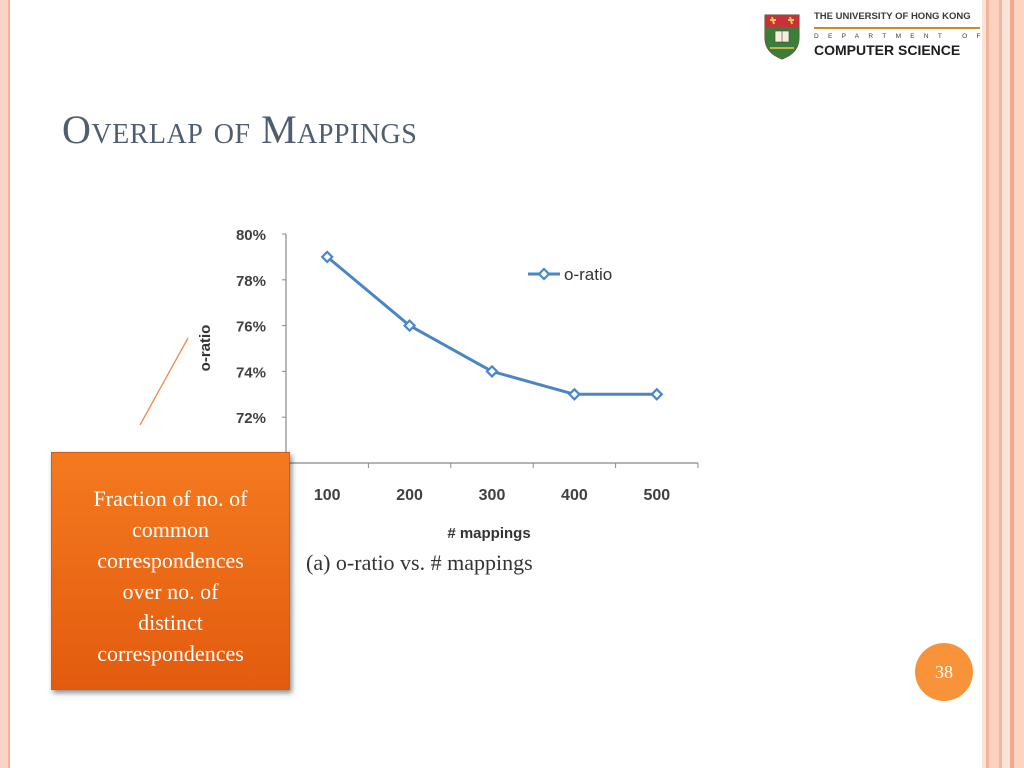  Describe the element at coordinates (492, 495) in the screenshot. I see `x-tick-label: 300` at that location.